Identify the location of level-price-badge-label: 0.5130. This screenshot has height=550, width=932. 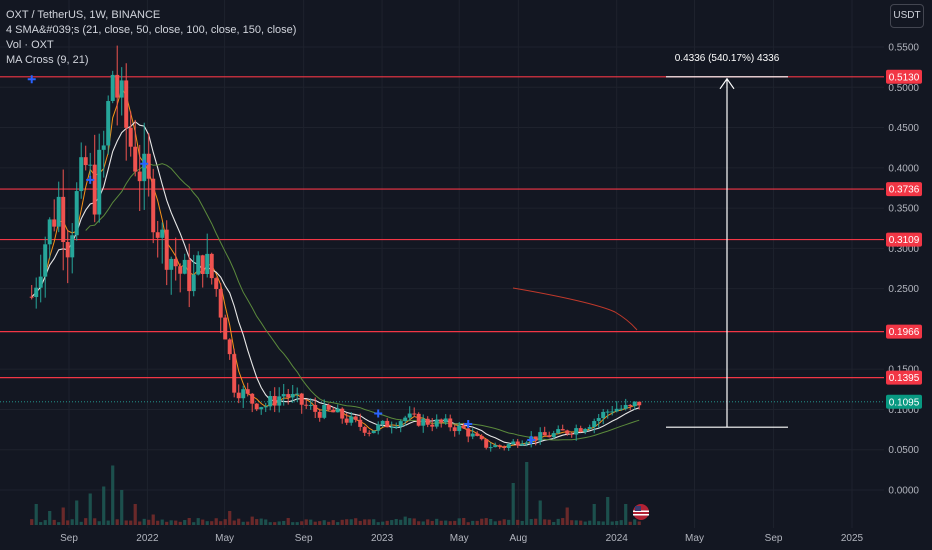
(904, 77).